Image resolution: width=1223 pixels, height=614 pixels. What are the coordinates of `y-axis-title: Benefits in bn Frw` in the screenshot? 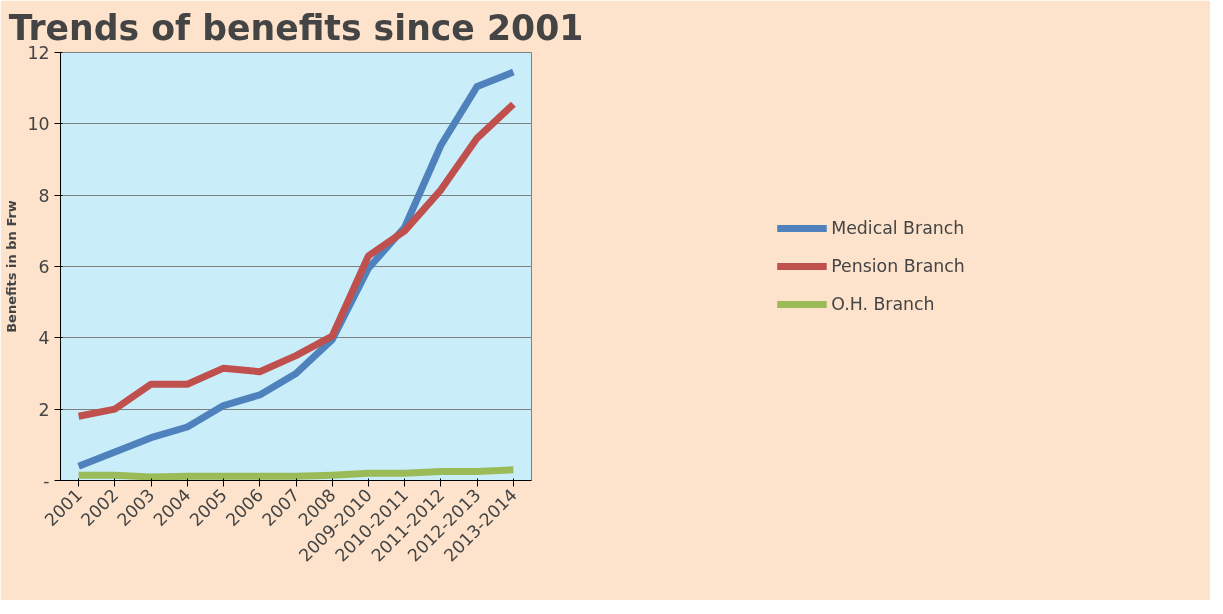 It's located at (12, 266).